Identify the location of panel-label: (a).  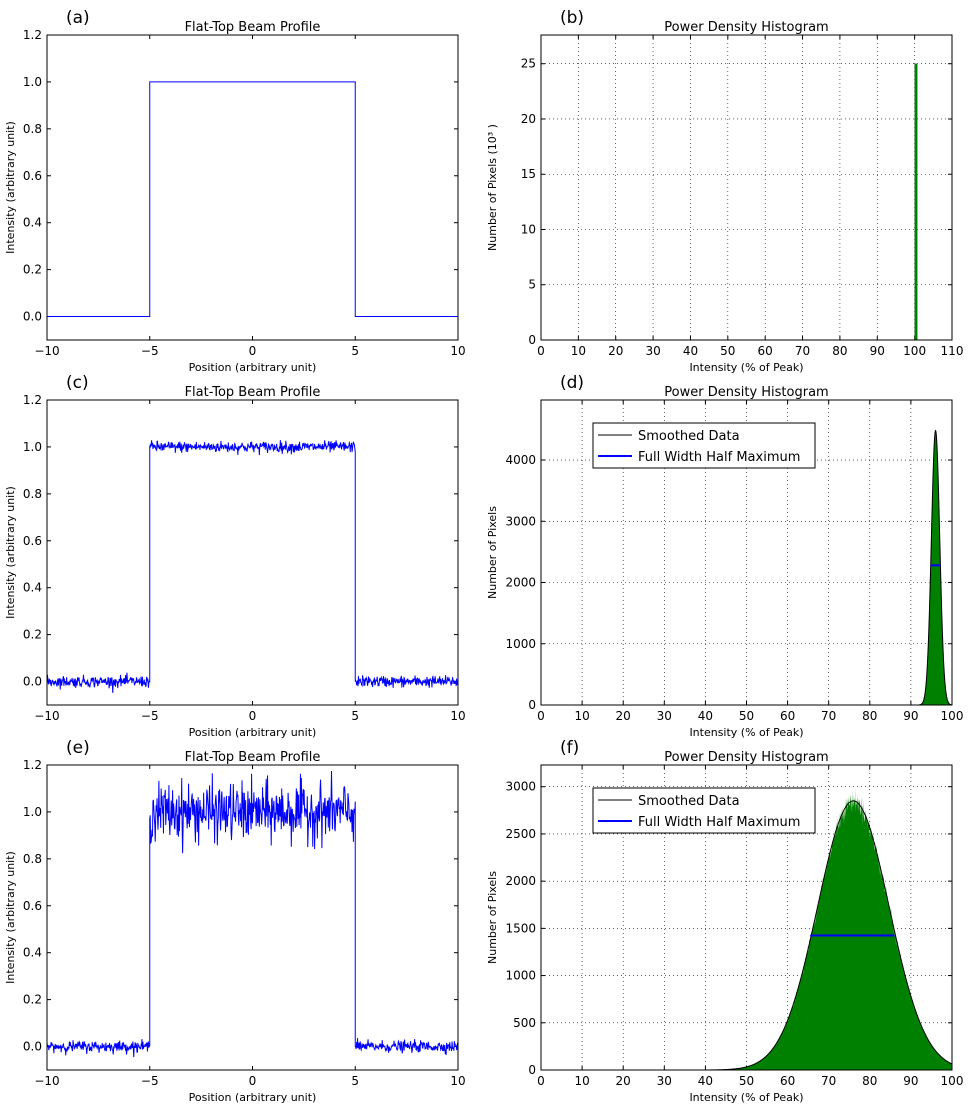
(78, 18).